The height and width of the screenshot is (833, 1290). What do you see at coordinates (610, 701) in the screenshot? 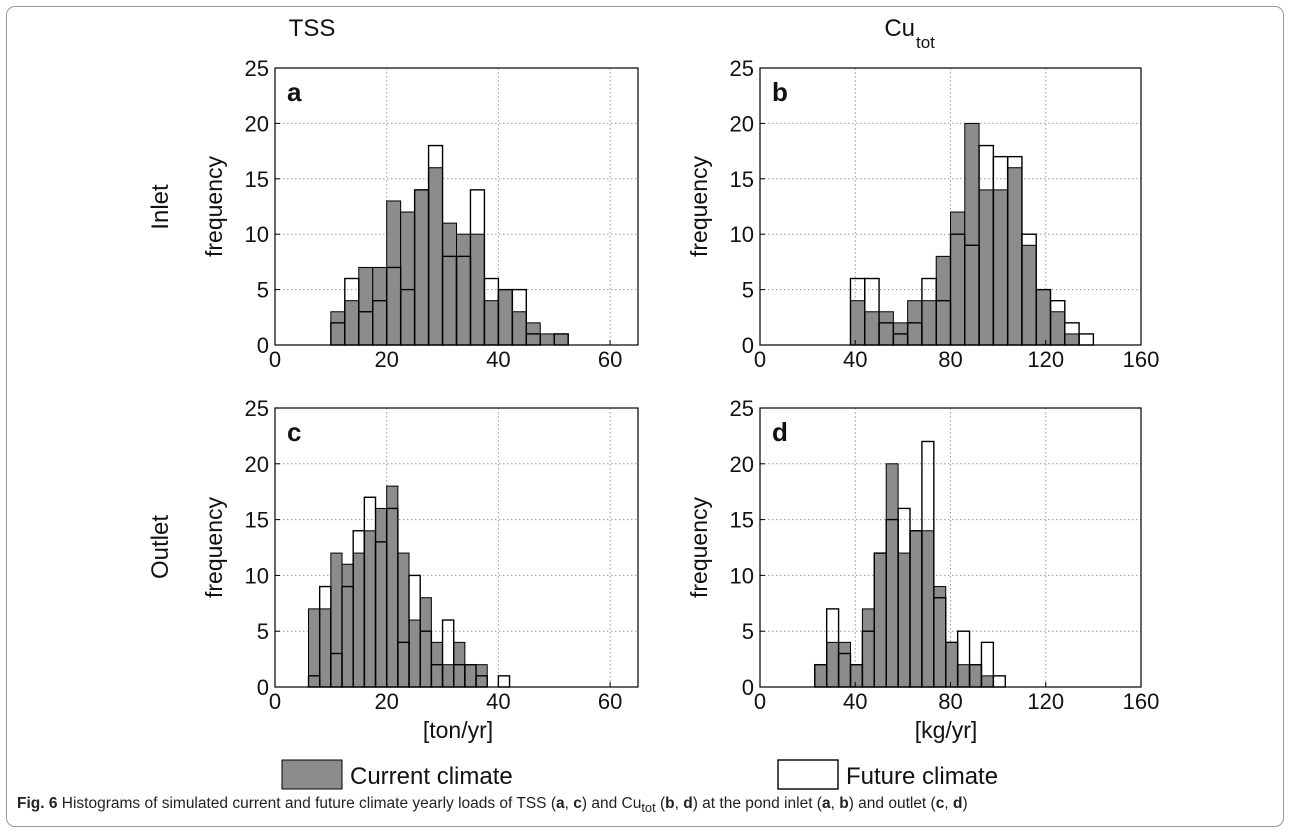
I see `x-tick-label: 60` at bounding box center [610, 701].